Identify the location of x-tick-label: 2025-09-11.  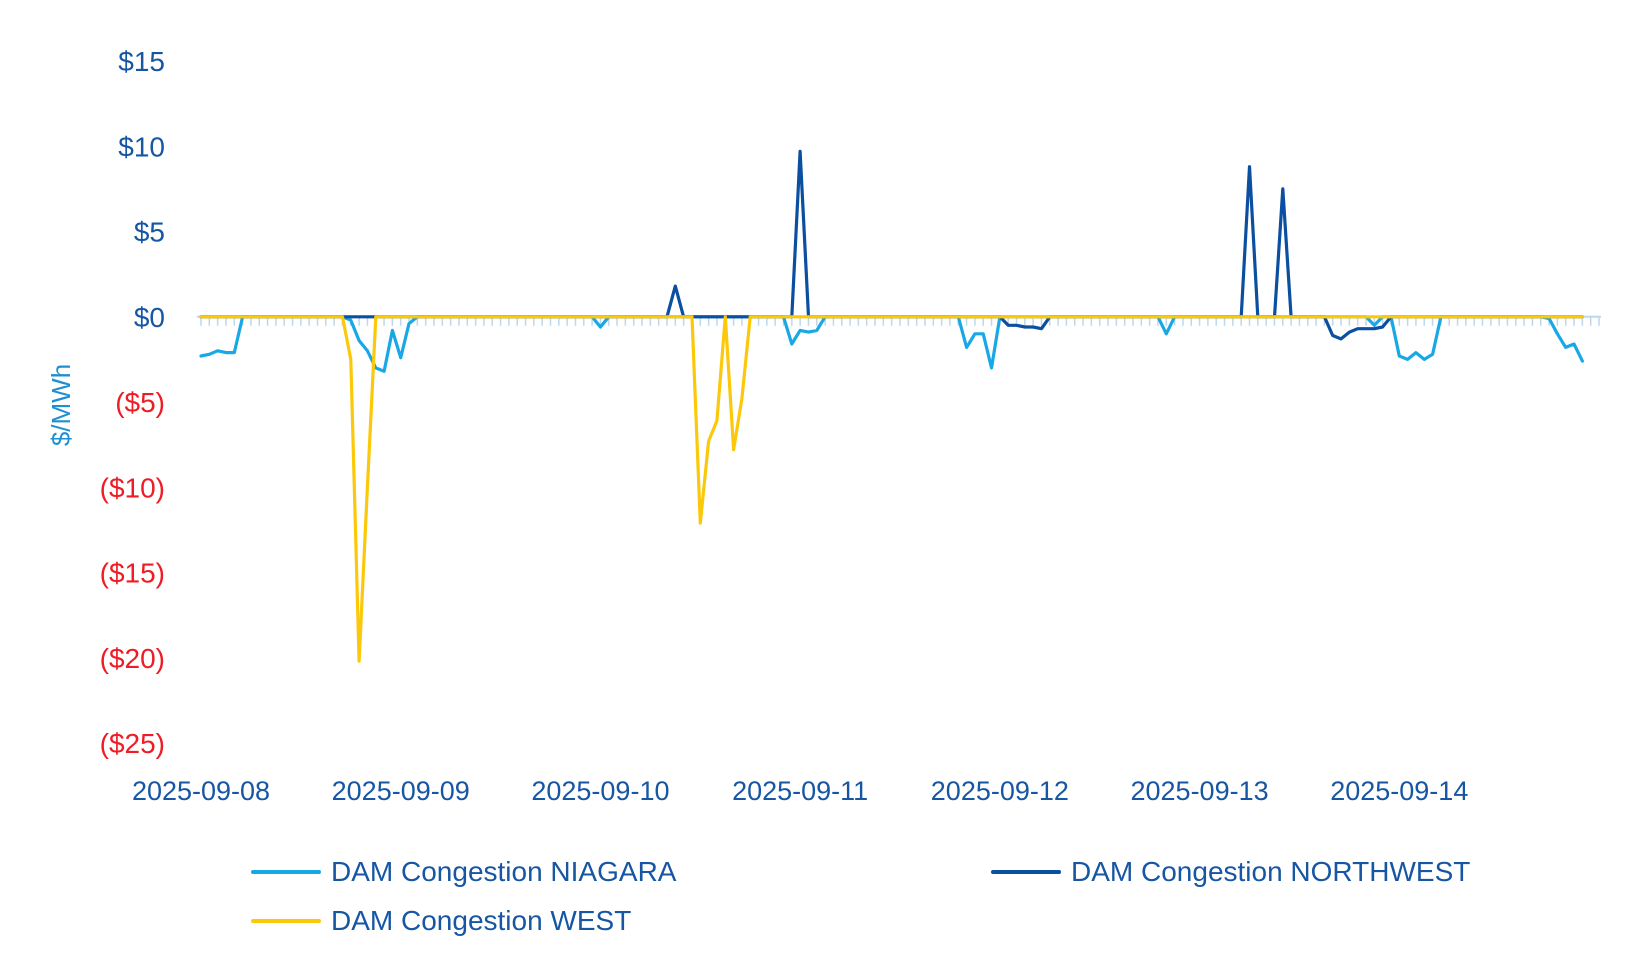
(800, 791).